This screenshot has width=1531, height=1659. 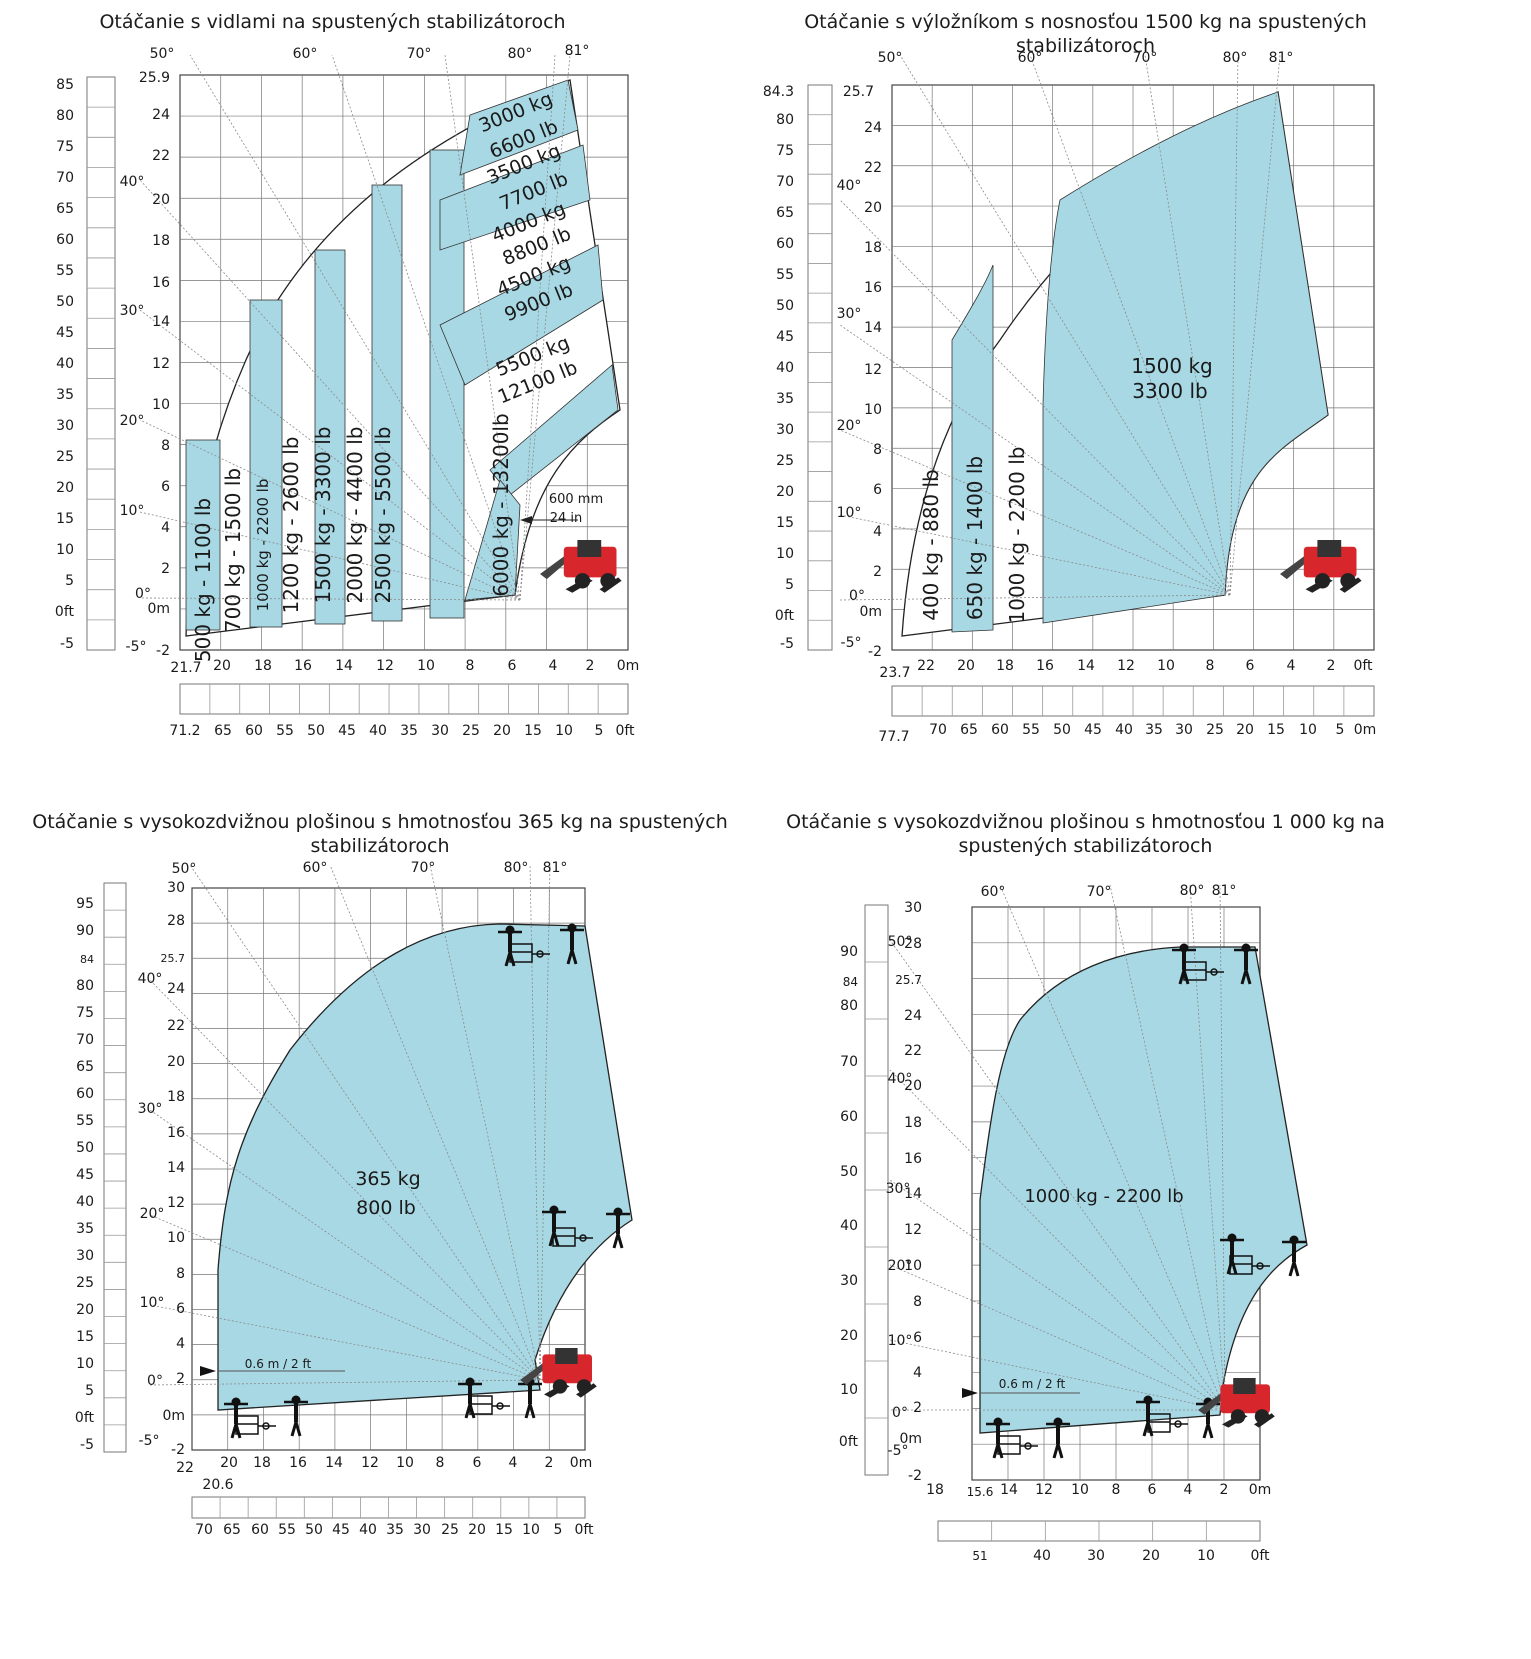 What do you see at coordinates (785, 244) in the screenshot?
I see `y-tick-ft: 60` at bounding box center [785, 244].